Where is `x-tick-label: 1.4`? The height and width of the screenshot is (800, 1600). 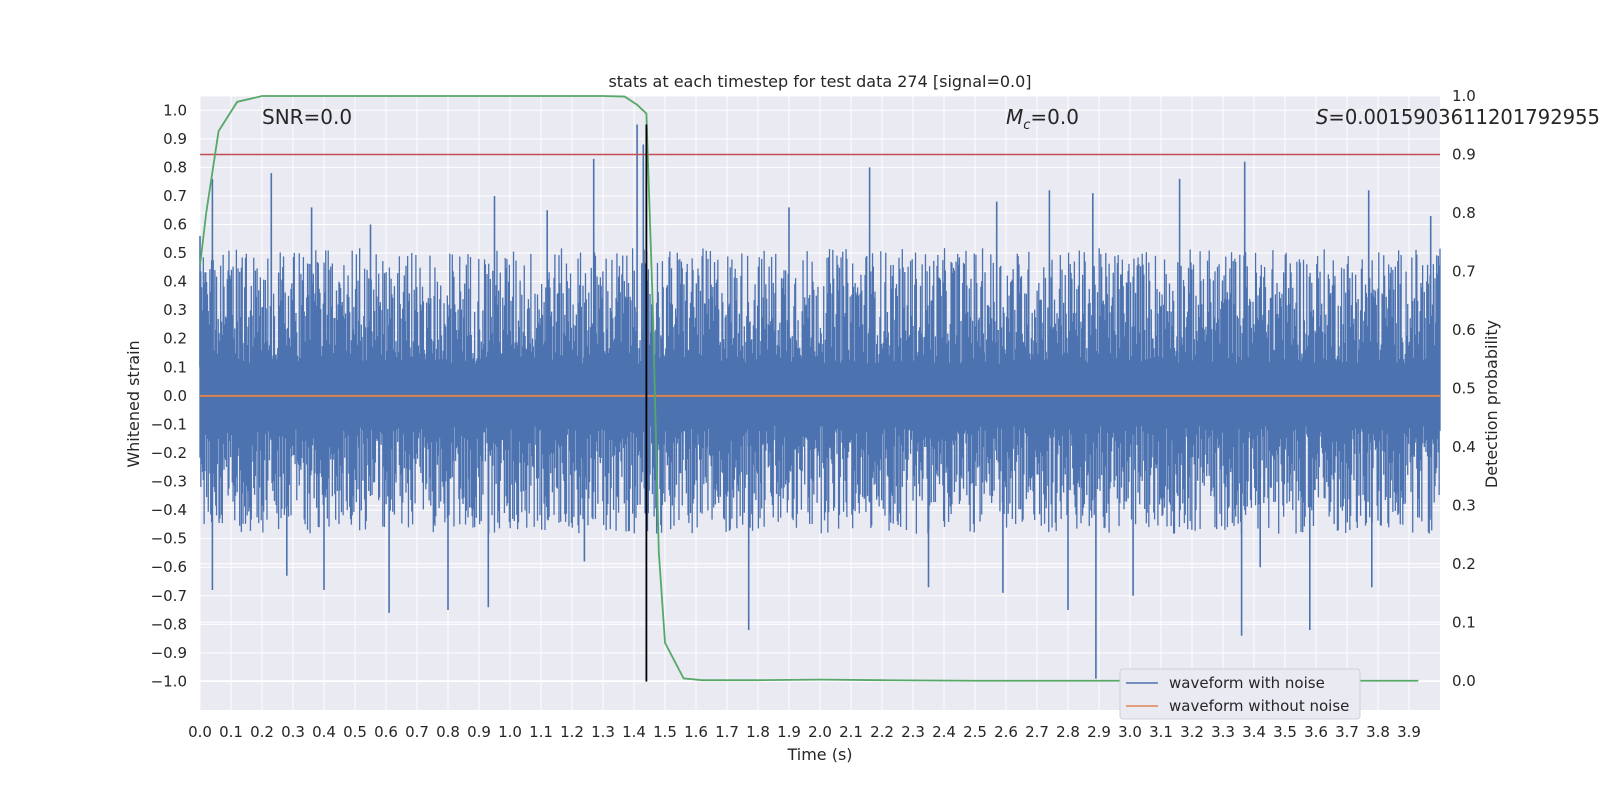 x-tick-label: 1.4 is located at coordinates (634, 732).